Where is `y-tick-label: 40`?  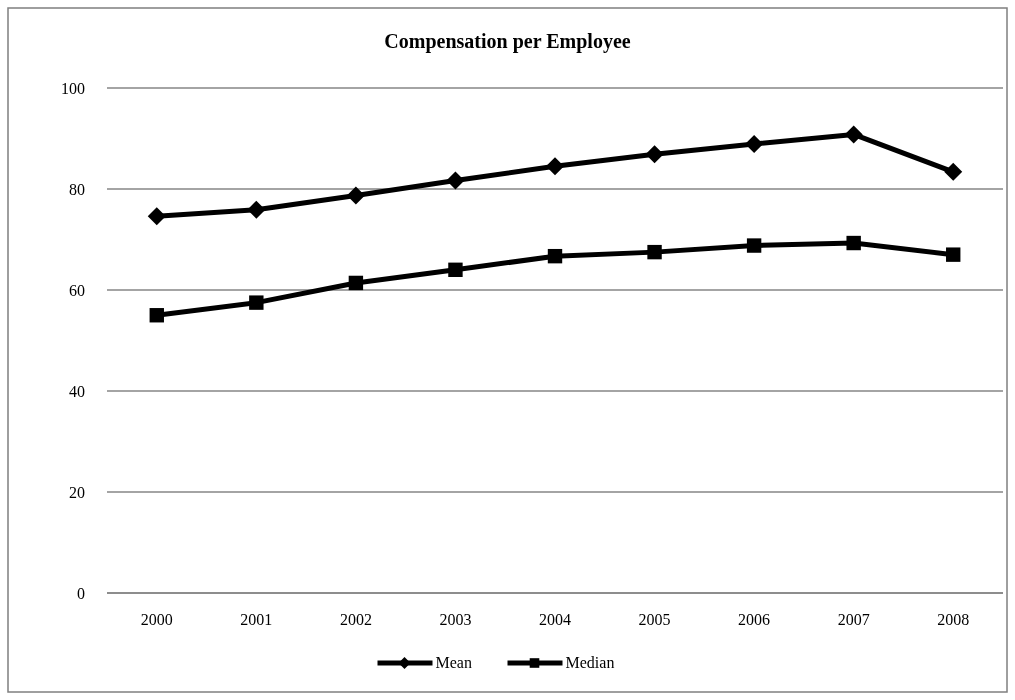 y-tick-label: 40 is located at coordinates (77, 391).